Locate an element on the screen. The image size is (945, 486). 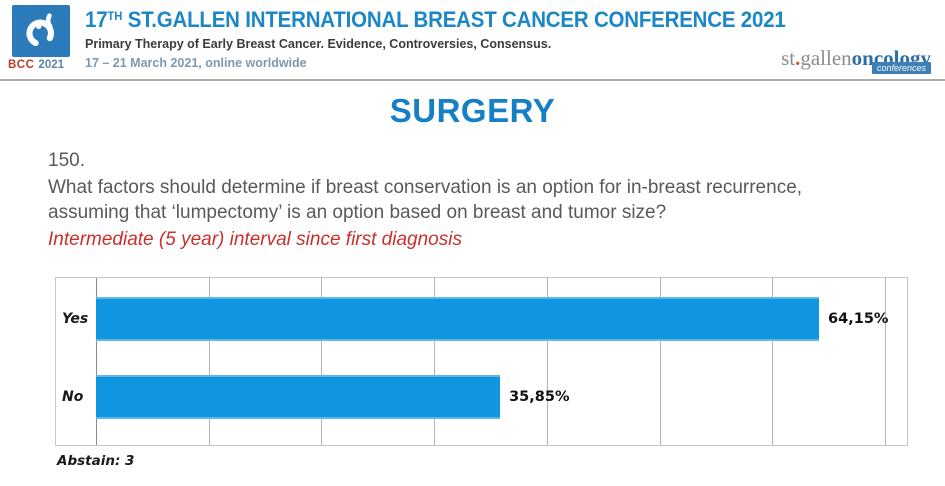
bcc-logo: BCC 2021 is located at coordinates (43, 38).